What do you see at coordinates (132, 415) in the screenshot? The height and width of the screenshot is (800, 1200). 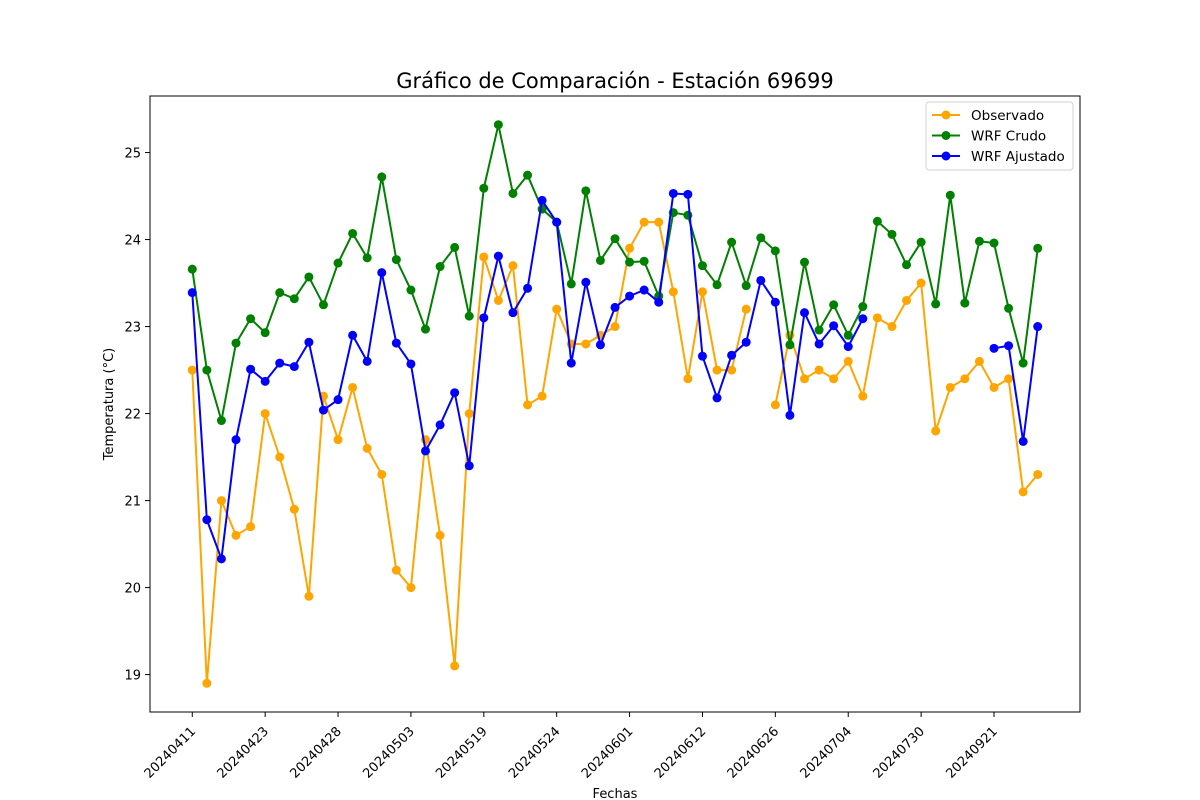 I see `y-tick-label: 22` at bounding box center [132, 415].